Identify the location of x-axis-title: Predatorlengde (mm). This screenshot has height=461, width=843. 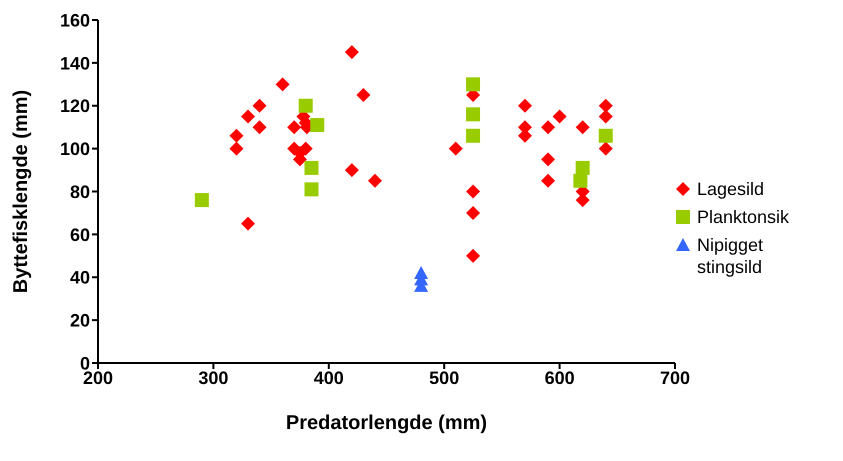
(387, 423).